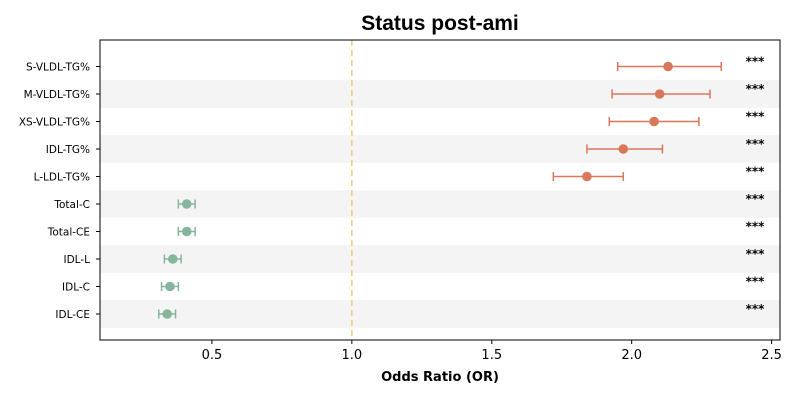 The height and width of the screenshot is (400, 800). I want to click on chart-title: Status post-ami, so click(440, 23).